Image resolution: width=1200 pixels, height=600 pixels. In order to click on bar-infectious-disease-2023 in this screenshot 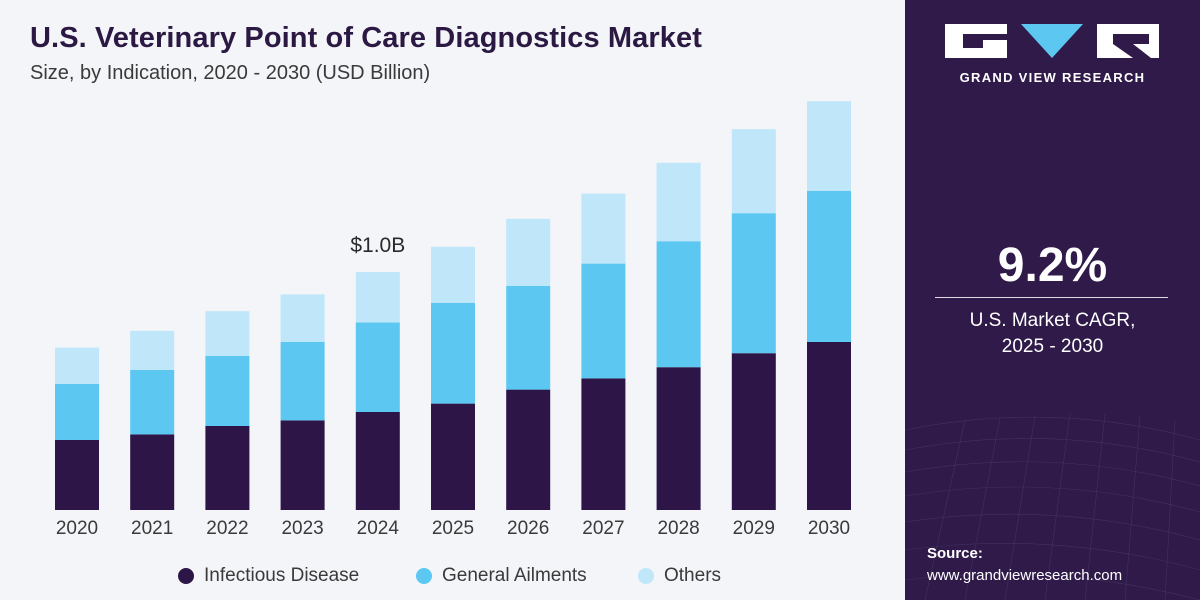, I will do `click(302, 465)`.